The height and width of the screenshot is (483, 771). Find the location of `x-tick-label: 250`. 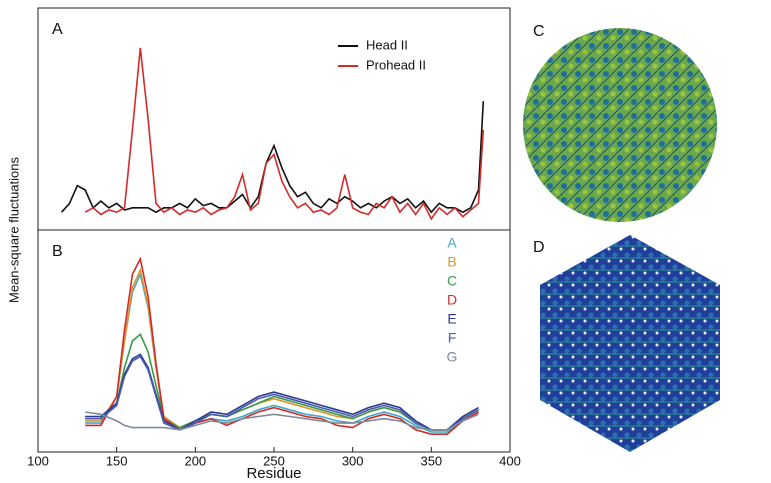

x-tick-label: 250 is located at coordinates (274, 460).